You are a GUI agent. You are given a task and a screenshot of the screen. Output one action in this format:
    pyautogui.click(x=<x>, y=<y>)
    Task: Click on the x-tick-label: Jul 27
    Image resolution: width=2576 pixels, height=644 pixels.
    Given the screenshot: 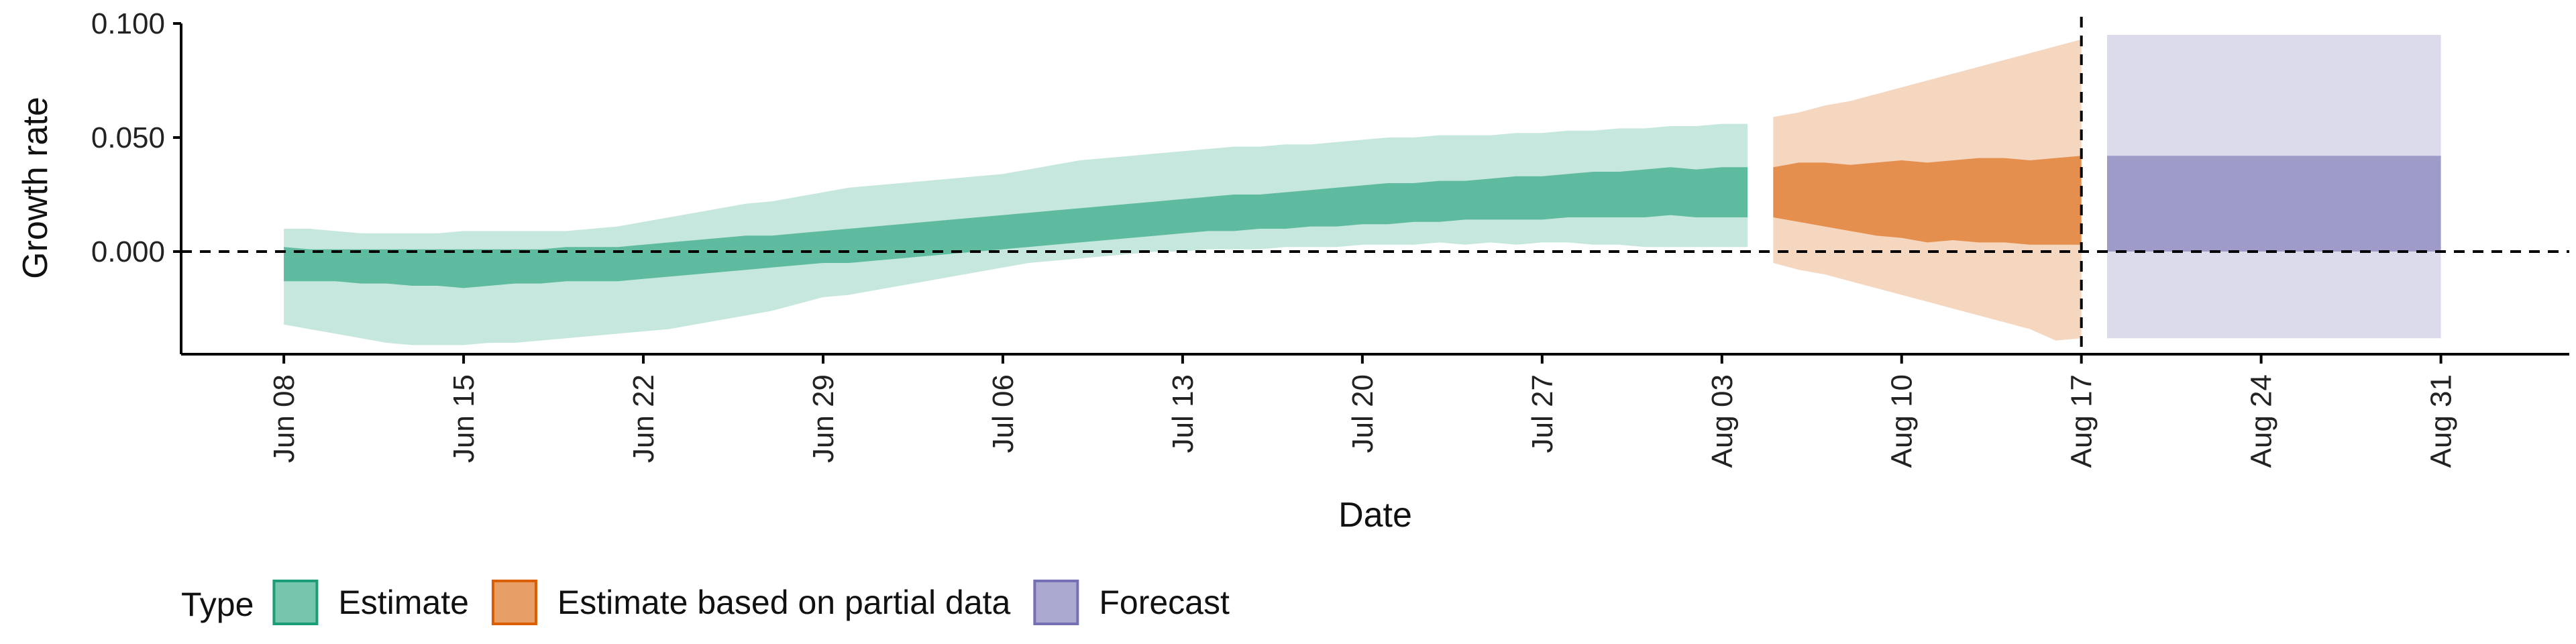 What is the action you would take?
    pyautogui.click(x=1542, y=413)
    